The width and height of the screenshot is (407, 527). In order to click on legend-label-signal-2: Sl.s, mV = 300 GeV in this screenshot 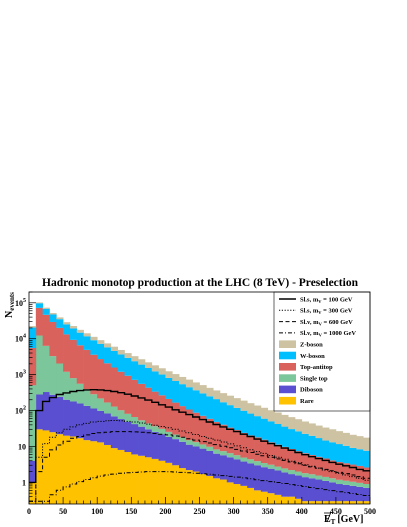, I will do `click(326, 312)`.